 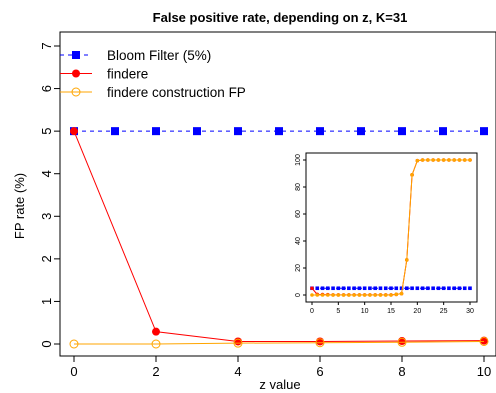 I want to click on x-axis-label: z value, so click(x=279, y=384).